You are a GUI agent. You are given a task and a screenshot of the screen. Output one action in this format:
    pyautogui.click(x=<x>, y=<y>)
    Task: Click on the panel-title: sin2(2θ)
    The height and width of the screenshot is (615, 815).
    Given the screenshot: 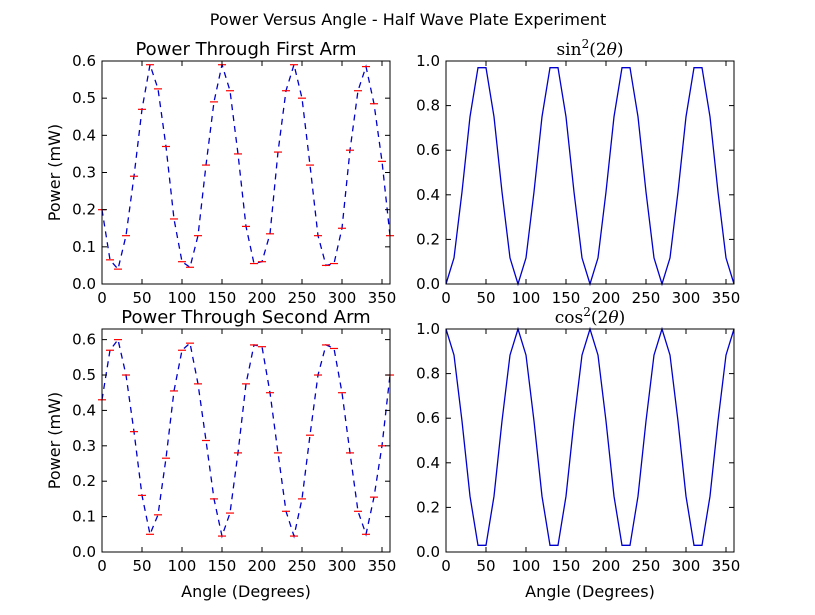 What is the action you would take?
    pyautogui.click(x=589, y=48)
    